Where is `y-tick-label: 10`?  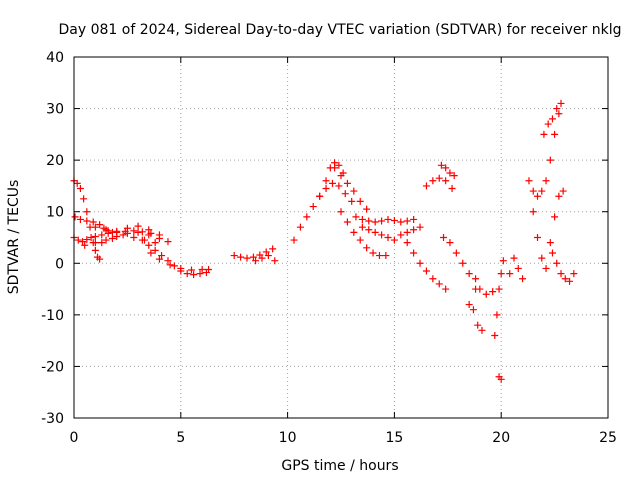
y-tick-label: 10 is located at coordinates (55, 213).